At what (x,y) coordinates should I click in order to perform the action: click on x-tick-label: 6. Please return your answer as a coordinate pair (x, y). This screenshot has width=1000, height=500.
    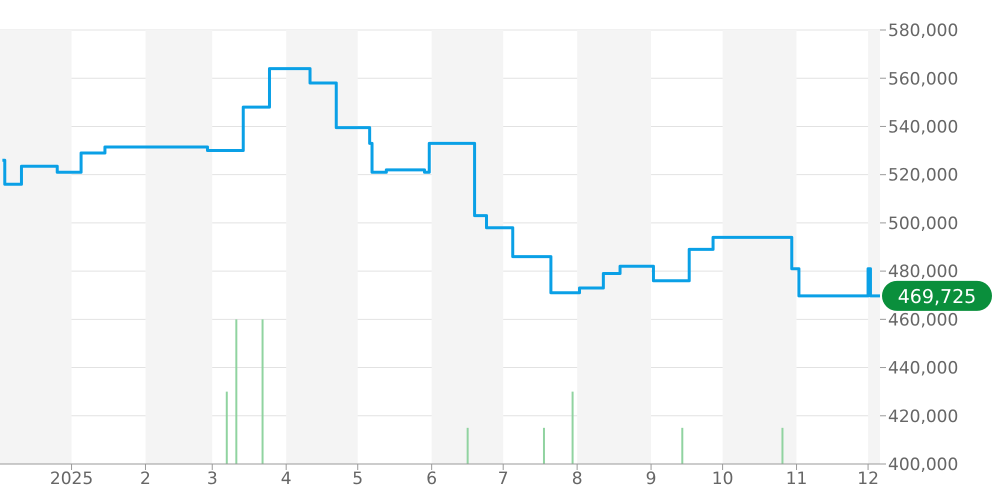
    Looking at the image, I should click on (432, 479).